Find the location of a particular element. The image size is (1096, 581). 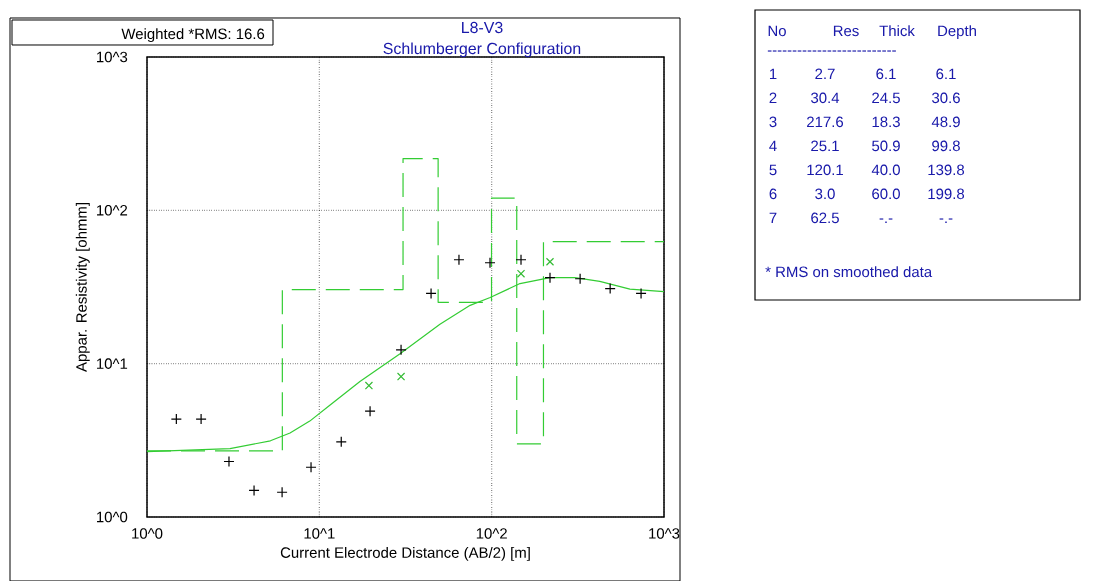

text: 3.0 is located at coordinates (825, 194).